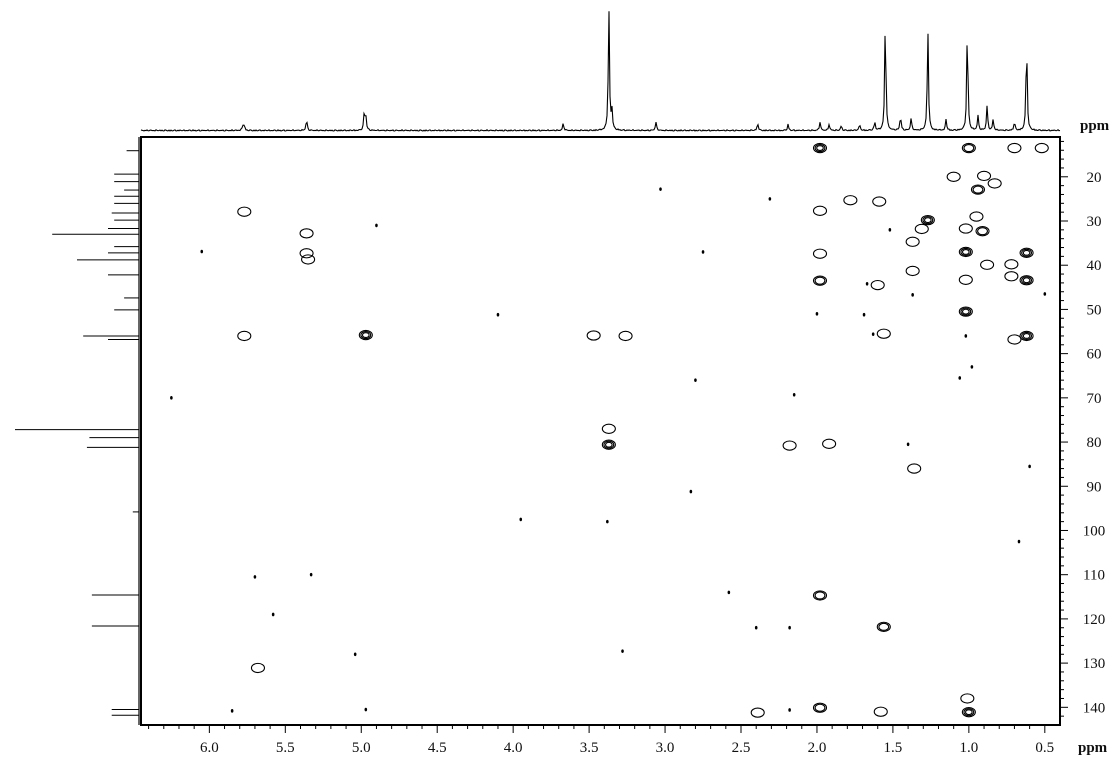  Describe the element at coordinates (601, 740) in the screenshot. I see `x-axis: 6.0 5.5 5.0 4.5 4.0 3.5 3.0 2.5 2.0 1.5 1.0 0.5` at that location.